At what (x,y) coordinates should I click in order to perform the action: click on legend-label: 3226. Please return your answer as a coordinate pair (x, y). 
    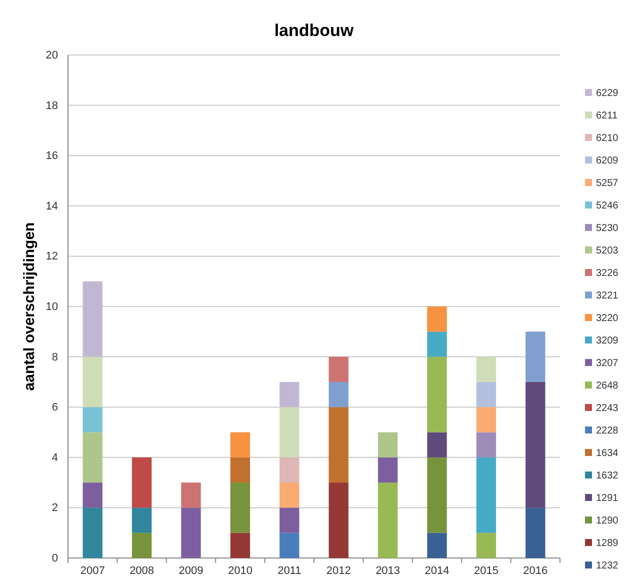
    Looking at the image, I should click on (607, 273).